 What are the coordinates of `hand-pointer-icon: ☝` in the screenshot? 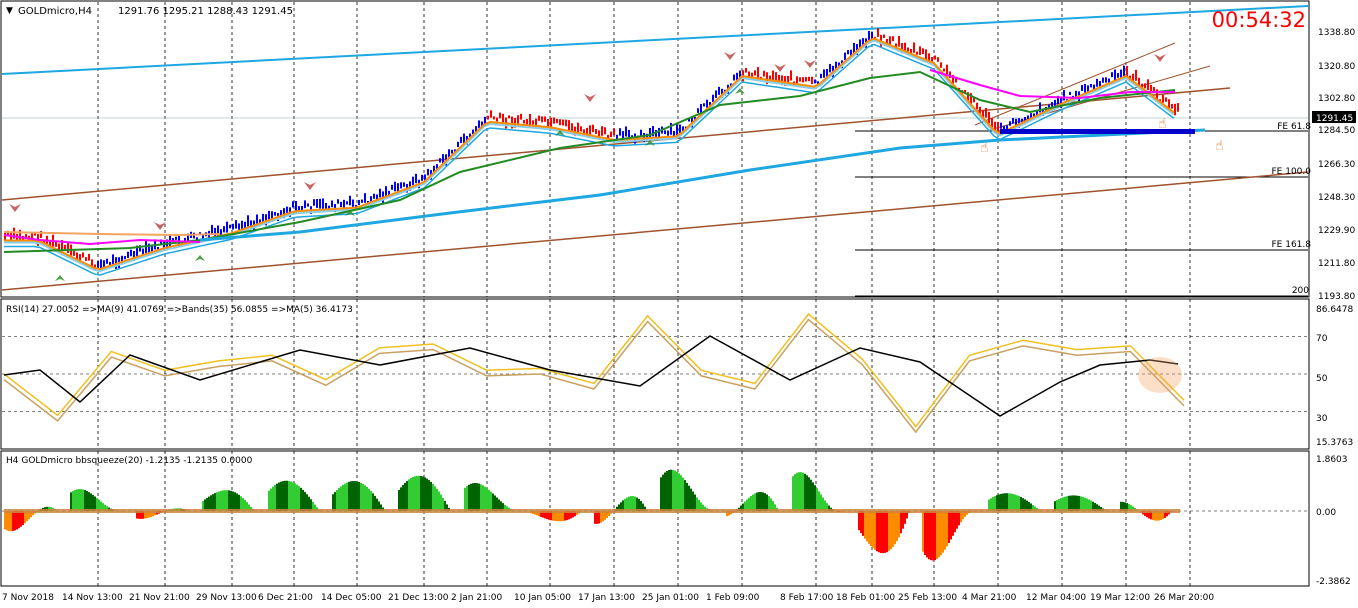 It's located at (1219, 146).